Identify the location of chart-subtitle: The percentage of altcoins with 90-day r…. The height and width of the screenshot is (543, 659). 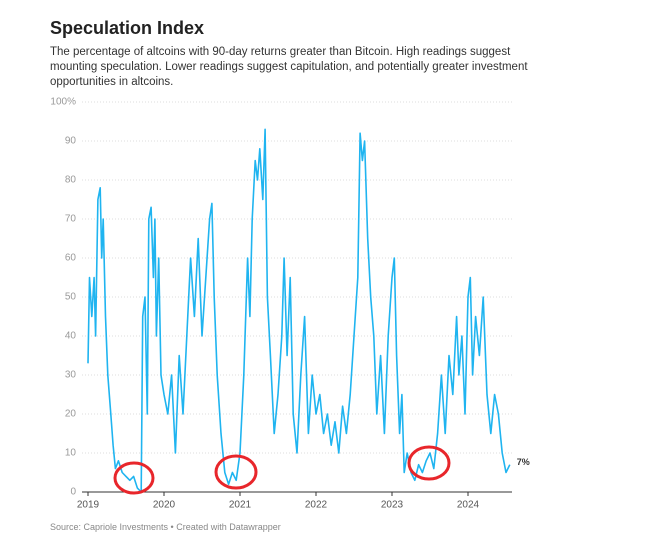
(289, 67).